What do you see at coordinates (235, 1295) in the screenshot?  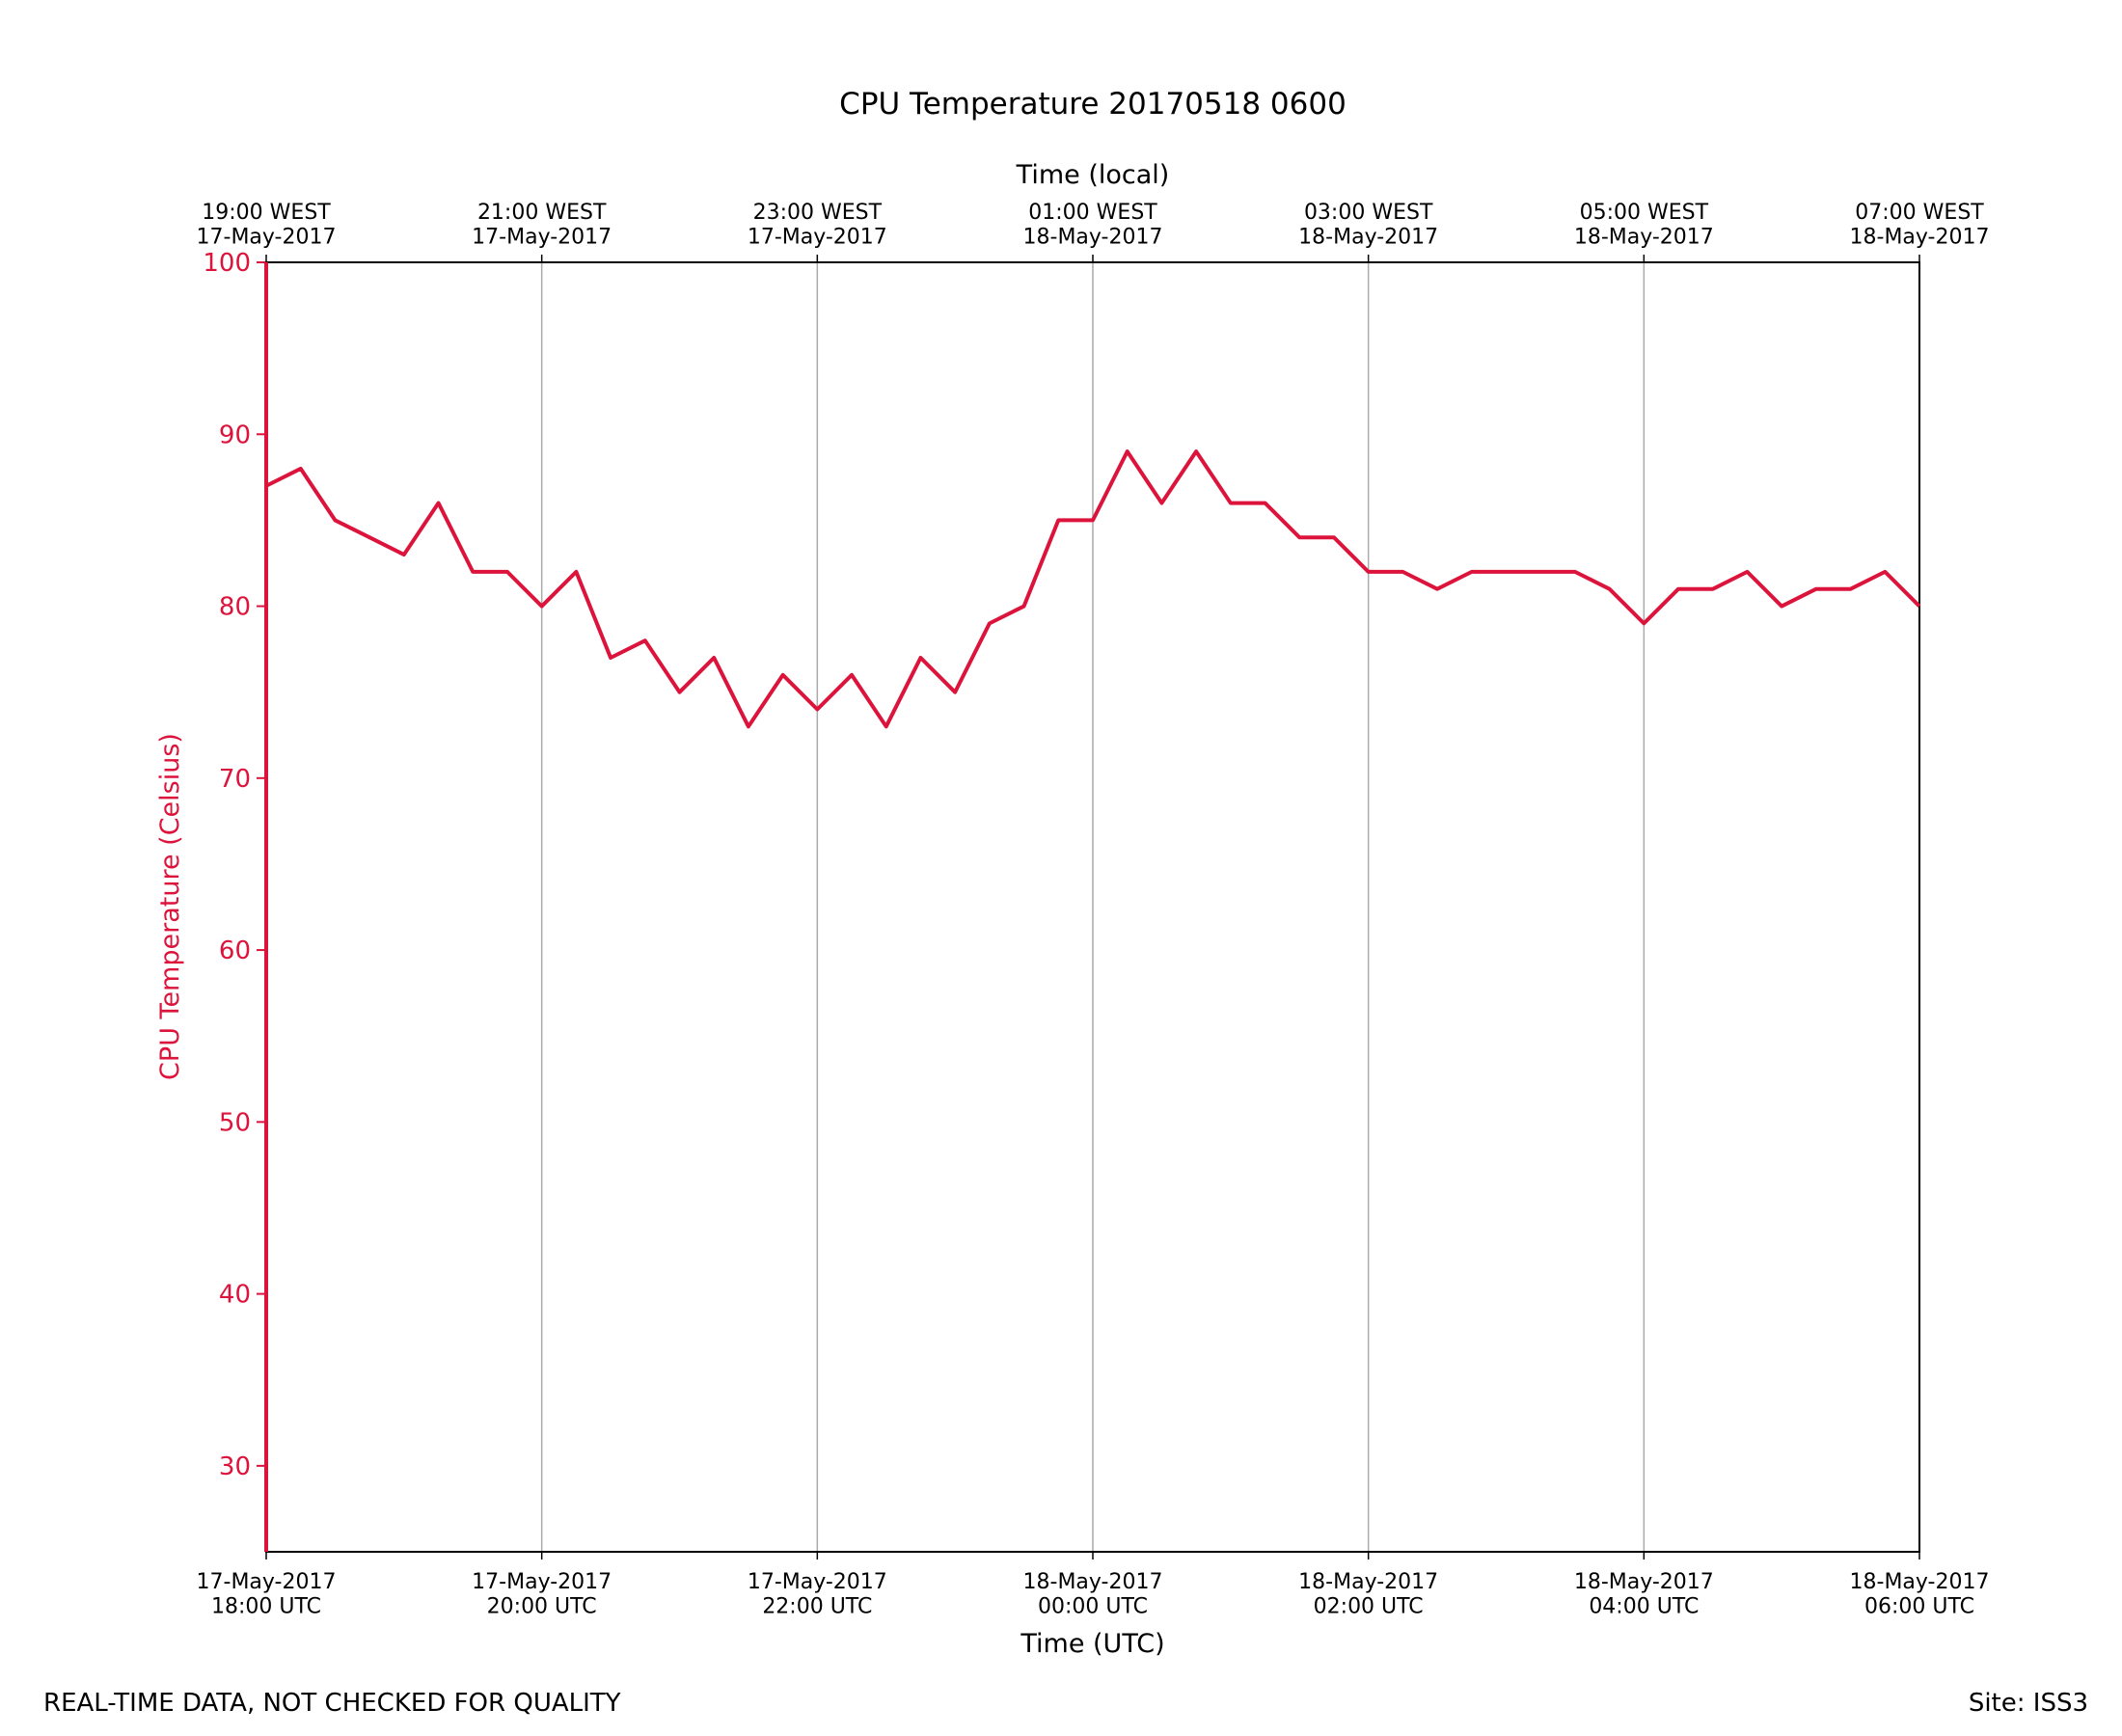 I see `y-tick-label: 40` at bounding box center [235, 1295].